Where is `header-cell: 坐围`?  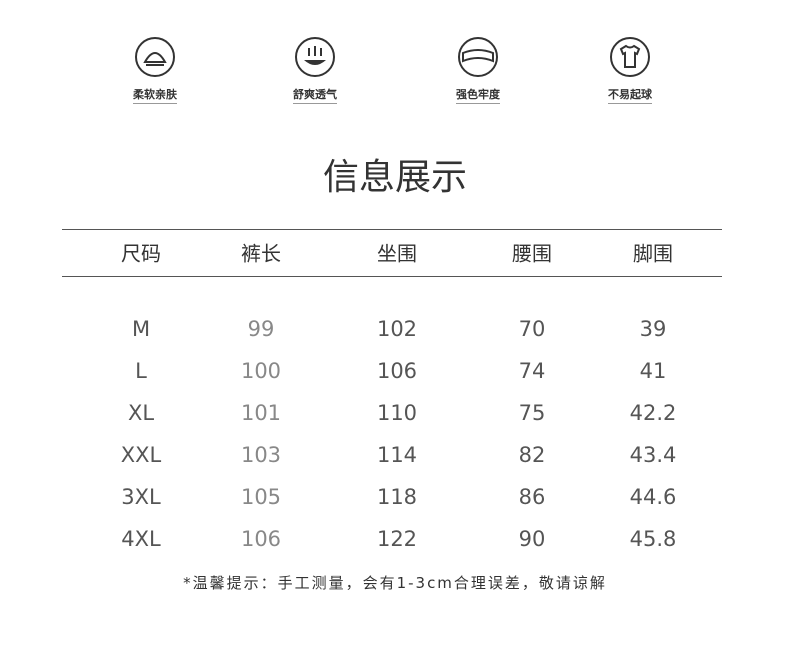 header-cell: 坐围 is located at coordinates (397, 253).